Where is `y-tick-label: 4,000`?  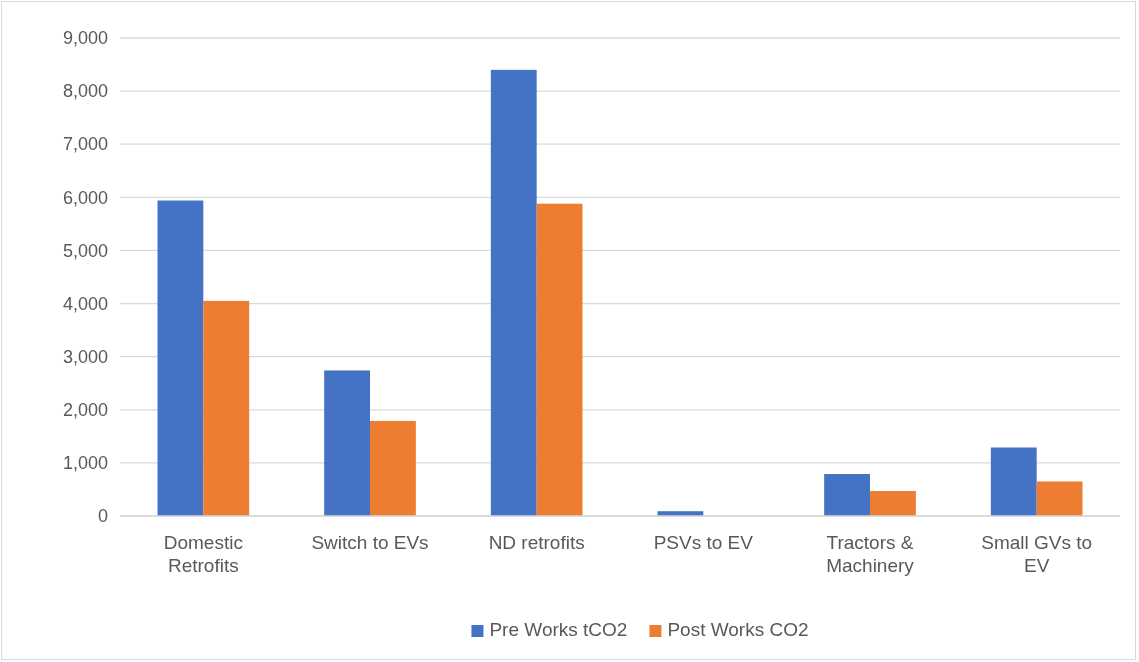
y-tick-label: 4,000 is located at coordinates (85, 303).